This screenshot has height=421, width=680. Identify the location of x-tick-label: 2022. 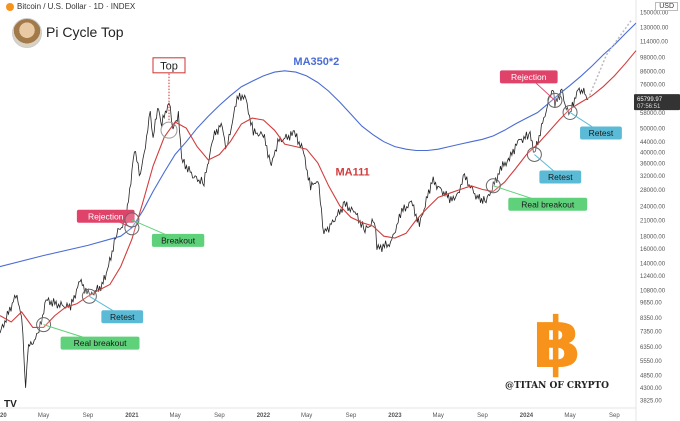
(264, 416).